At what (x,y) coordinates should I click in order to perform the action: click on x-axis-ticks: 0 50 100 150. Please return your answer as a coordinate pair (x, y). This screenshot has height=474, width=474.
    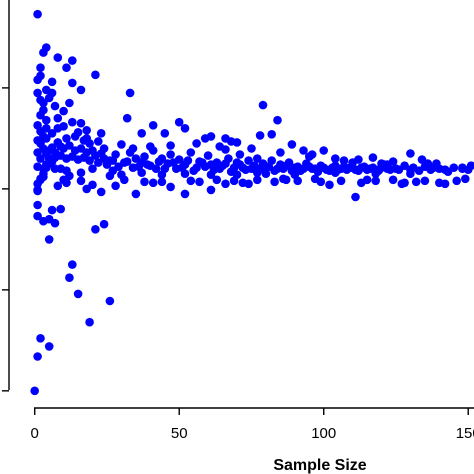
    Looking at the image, I should click on (252, 425).